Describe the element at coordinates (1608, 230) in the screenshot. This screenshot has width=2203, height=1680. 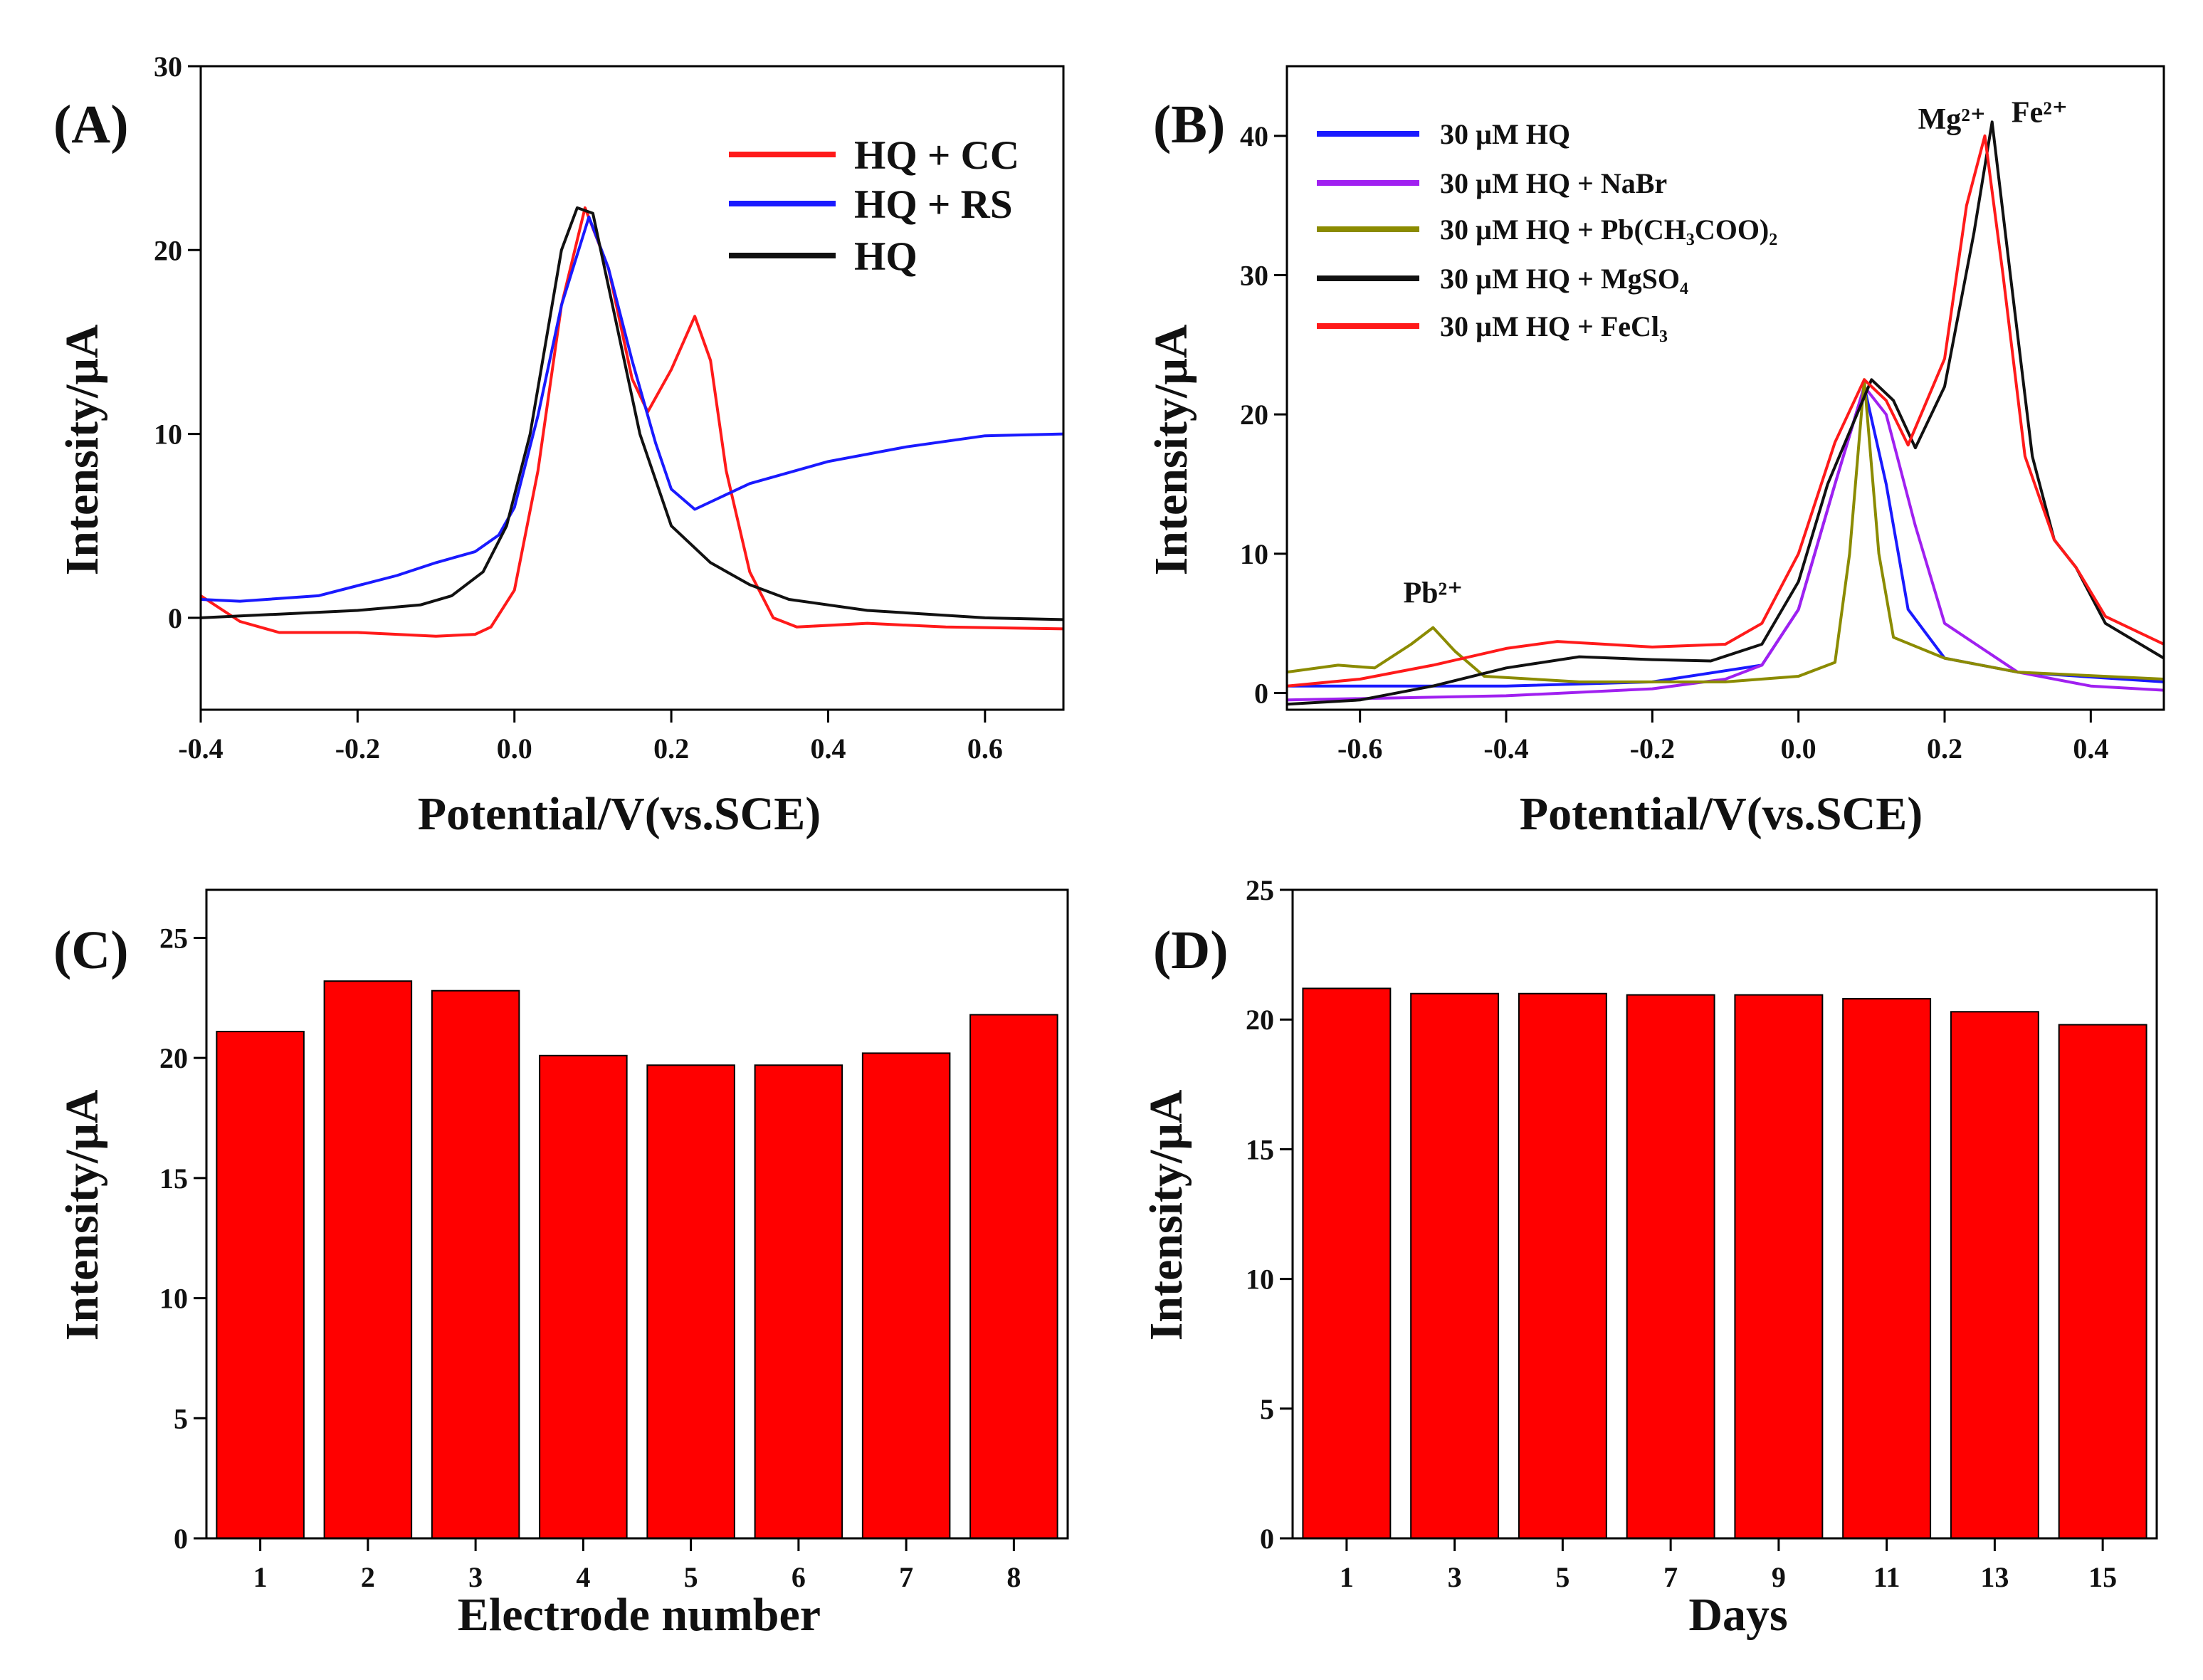
I see `legend-label: 30 µM HQ + Pb(CH₃COO)₂` at that location.